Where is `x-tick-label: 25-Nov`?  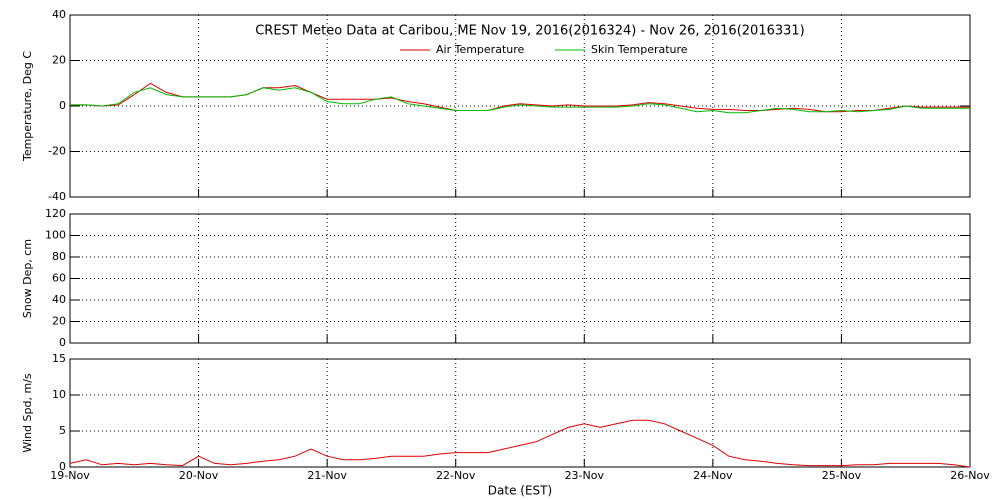
x-tick-label: 25-Nov is located at coordinates (842, 475).